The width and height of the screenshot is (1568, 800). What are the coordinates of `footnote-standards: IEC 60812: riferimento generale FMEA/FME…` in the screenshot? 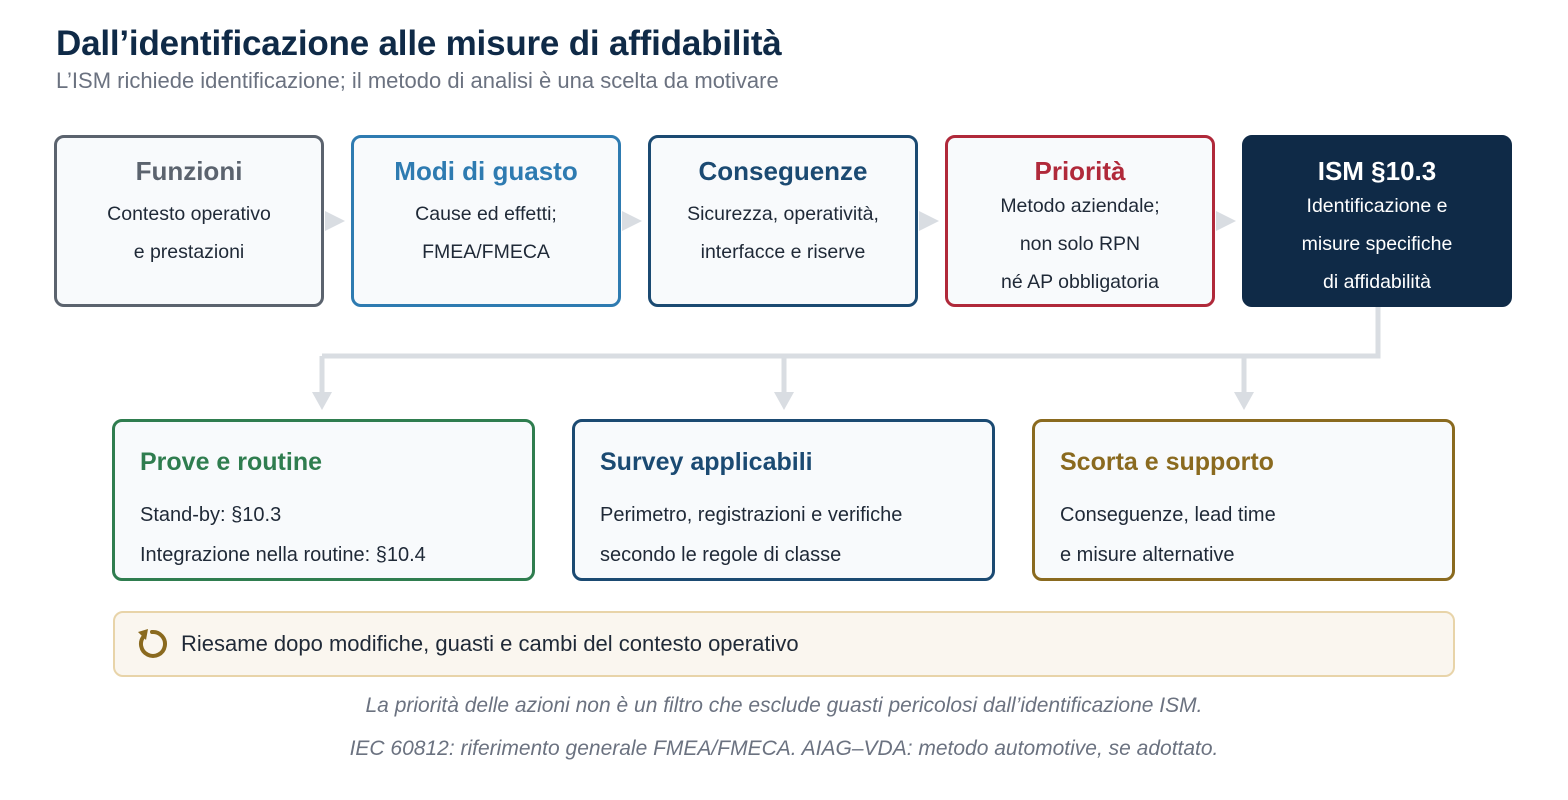 It's located at (784, 748).